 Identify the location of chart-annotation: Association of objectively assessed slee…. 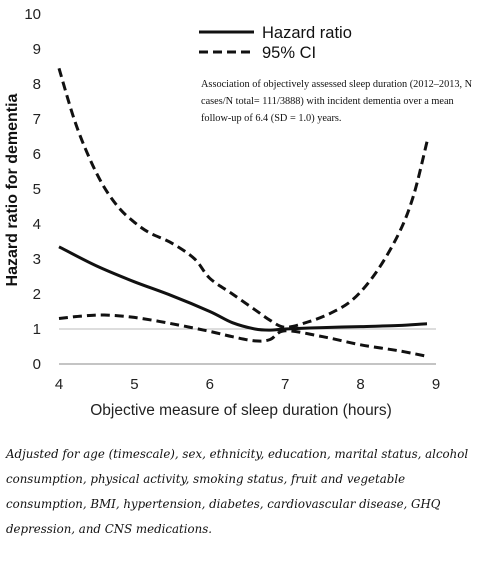
(337, 101).